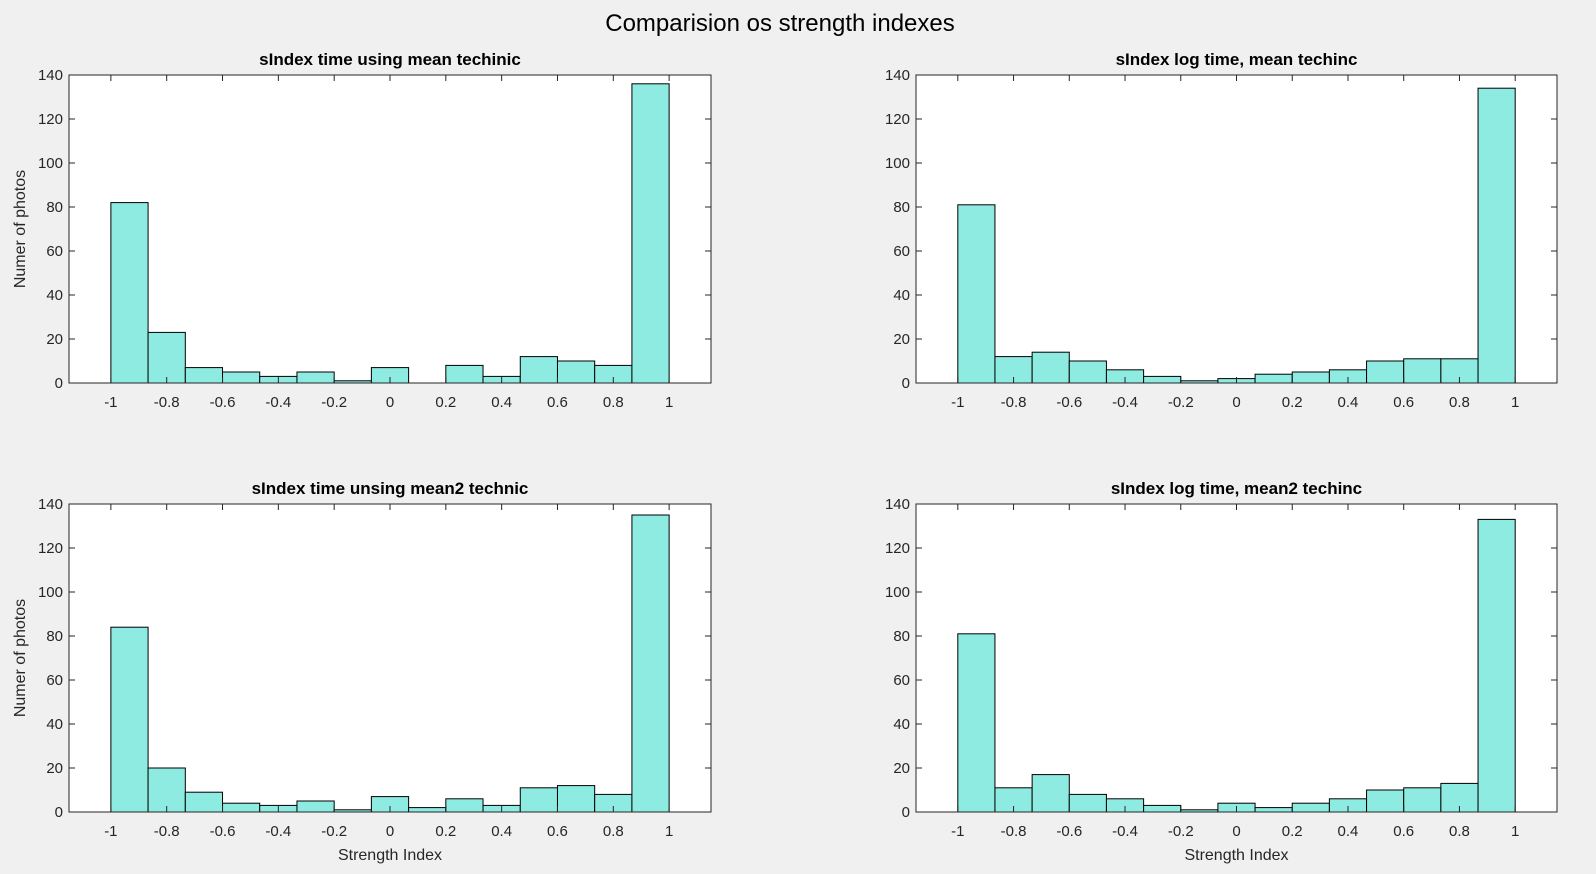 The image size is (1596, 874). What do you see at coordinates (390, 488) in the screenshot?
I see `subplot-title: sIndex time unsing mean2 technic` at bounding box center [390, 488].